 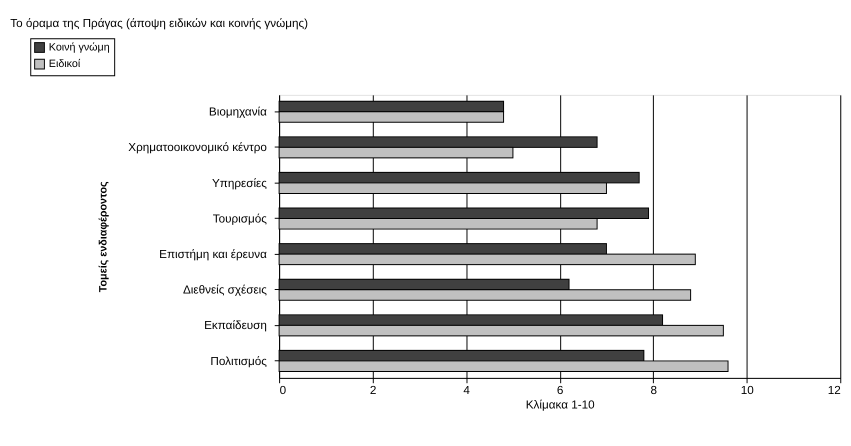 What do you see at coordinates (239, 361) in the screenshot?
I see `y-tick-label: Πολιτισμός` at bounding box center [239, 361].